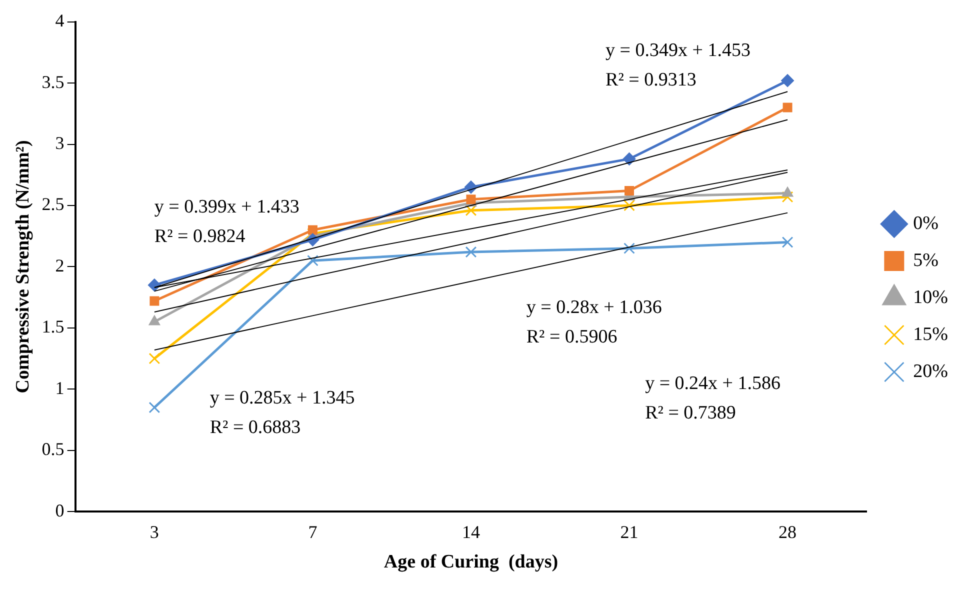 This screenshot has width=978, height=590. I want to click on annotation: y = 0.399x + 1.433, so click(227, 207).